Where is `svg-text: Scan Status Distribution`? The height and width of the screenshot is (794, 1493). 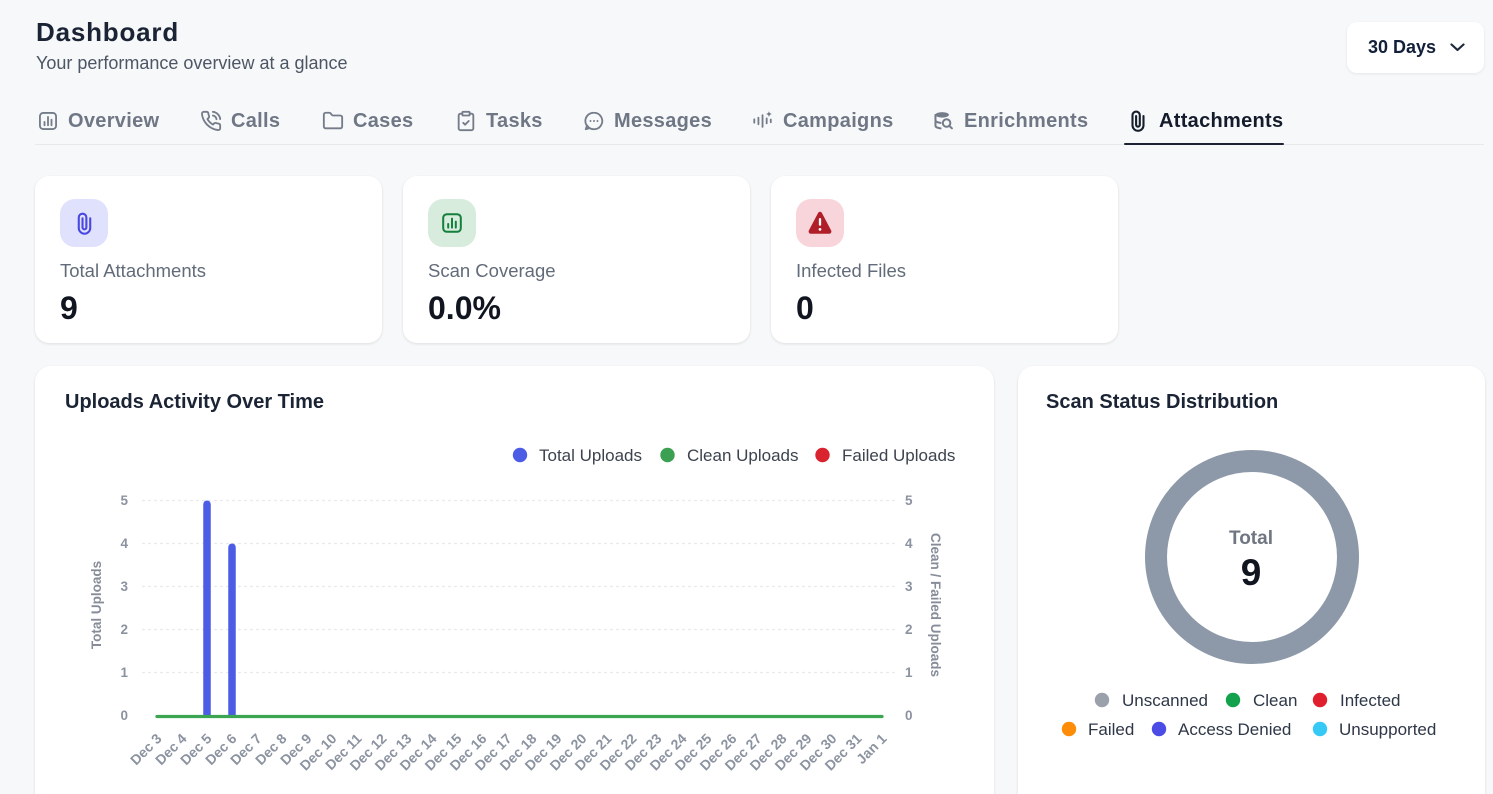 svg-text: Scan Status Distribution is located at coordinates (1162, 402).